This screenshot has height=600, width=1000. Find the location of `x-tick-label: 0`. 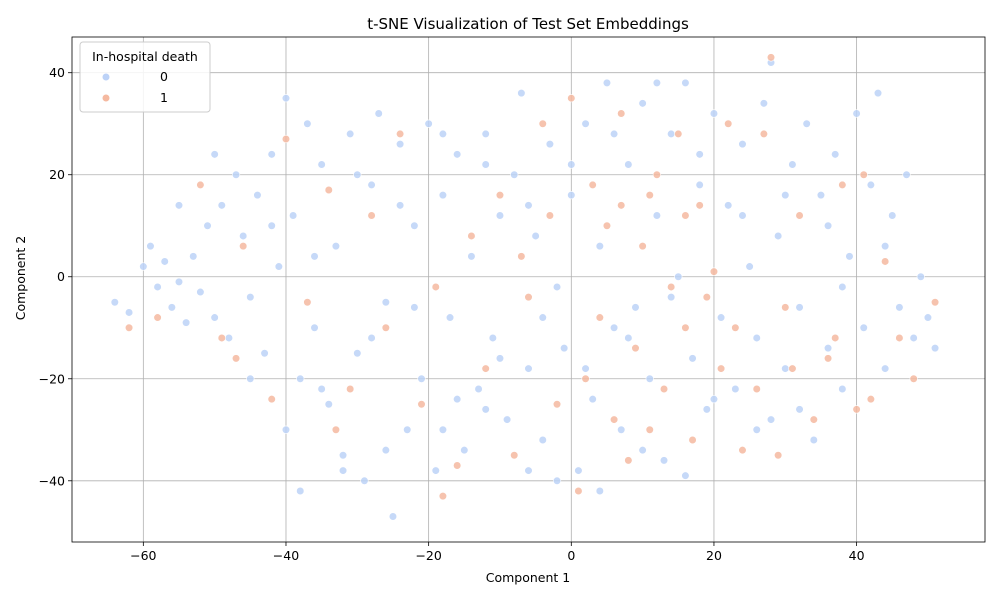

x-tick-label: 0 is located at coordinates (571, 555).